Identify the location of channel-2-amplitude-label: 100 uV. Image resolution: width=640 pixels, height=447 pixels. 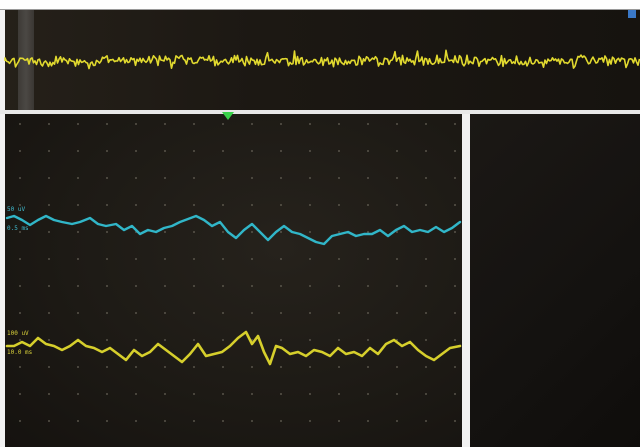
(18, 333).